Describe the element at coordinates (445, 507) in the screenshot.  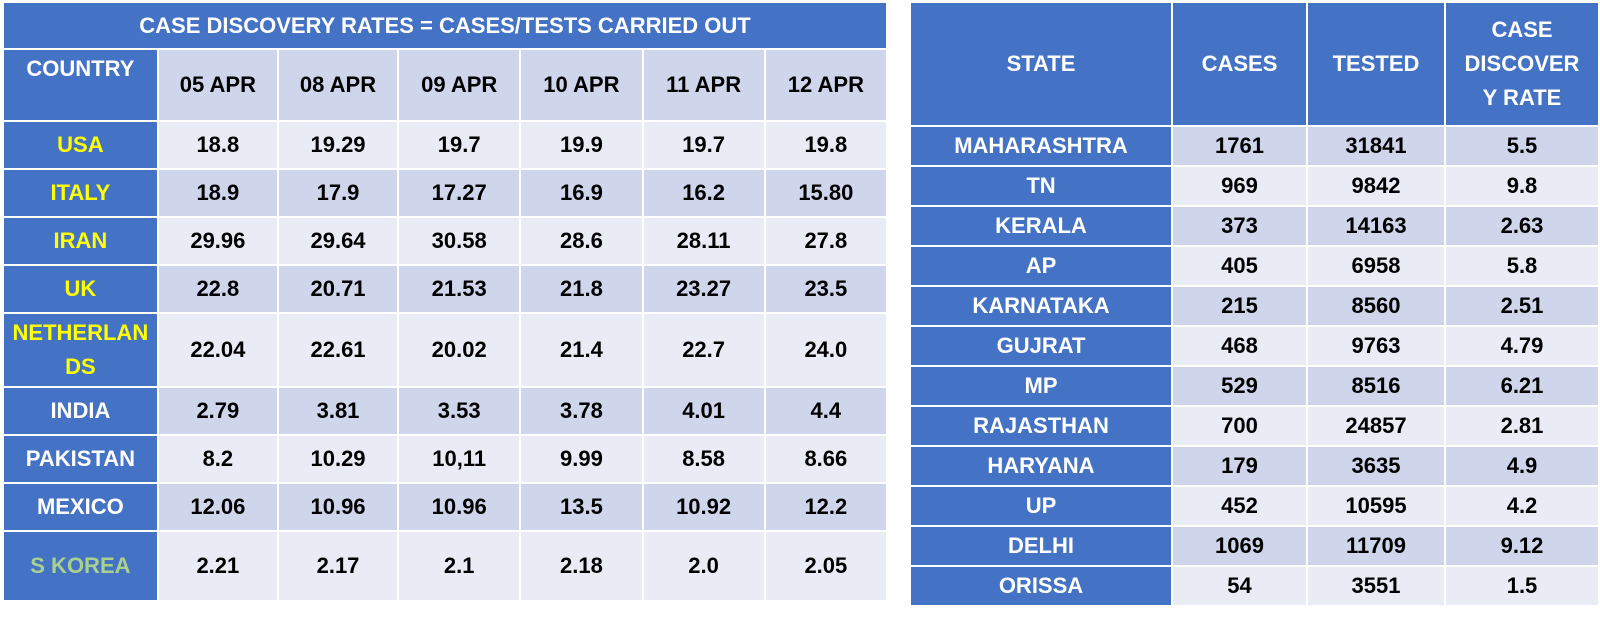
I see `table-row: MEXICO 12.06 10.96 10.96 13.5 10.92 12.2` at that location.